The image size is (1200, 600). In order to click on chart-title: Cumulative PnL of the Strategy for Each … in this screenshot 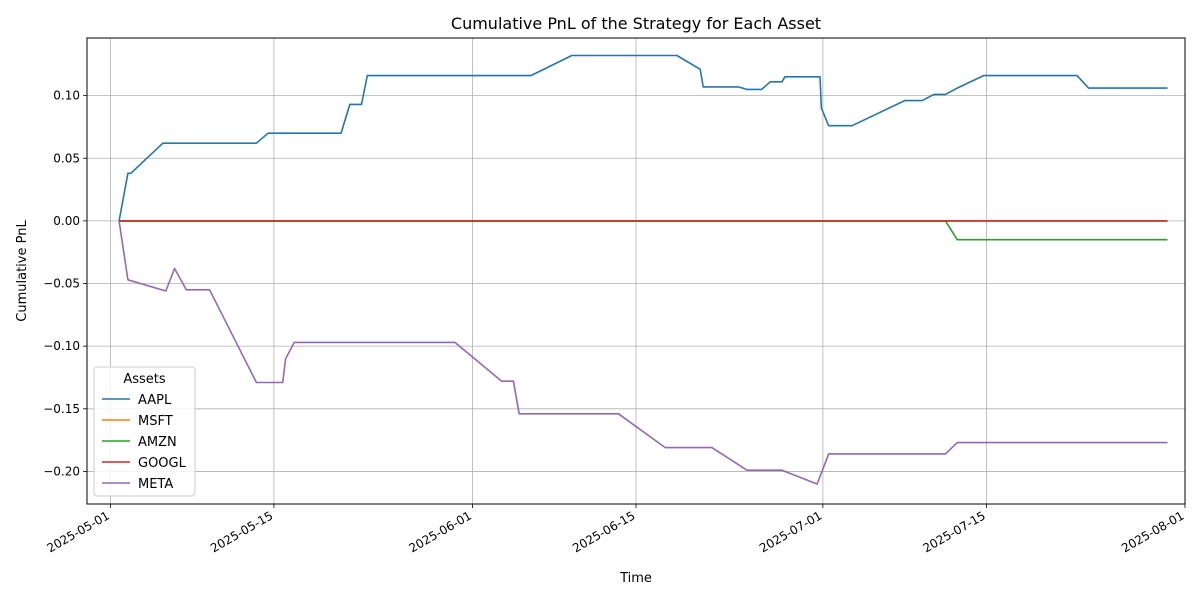, I will do `click(636, 23)`.